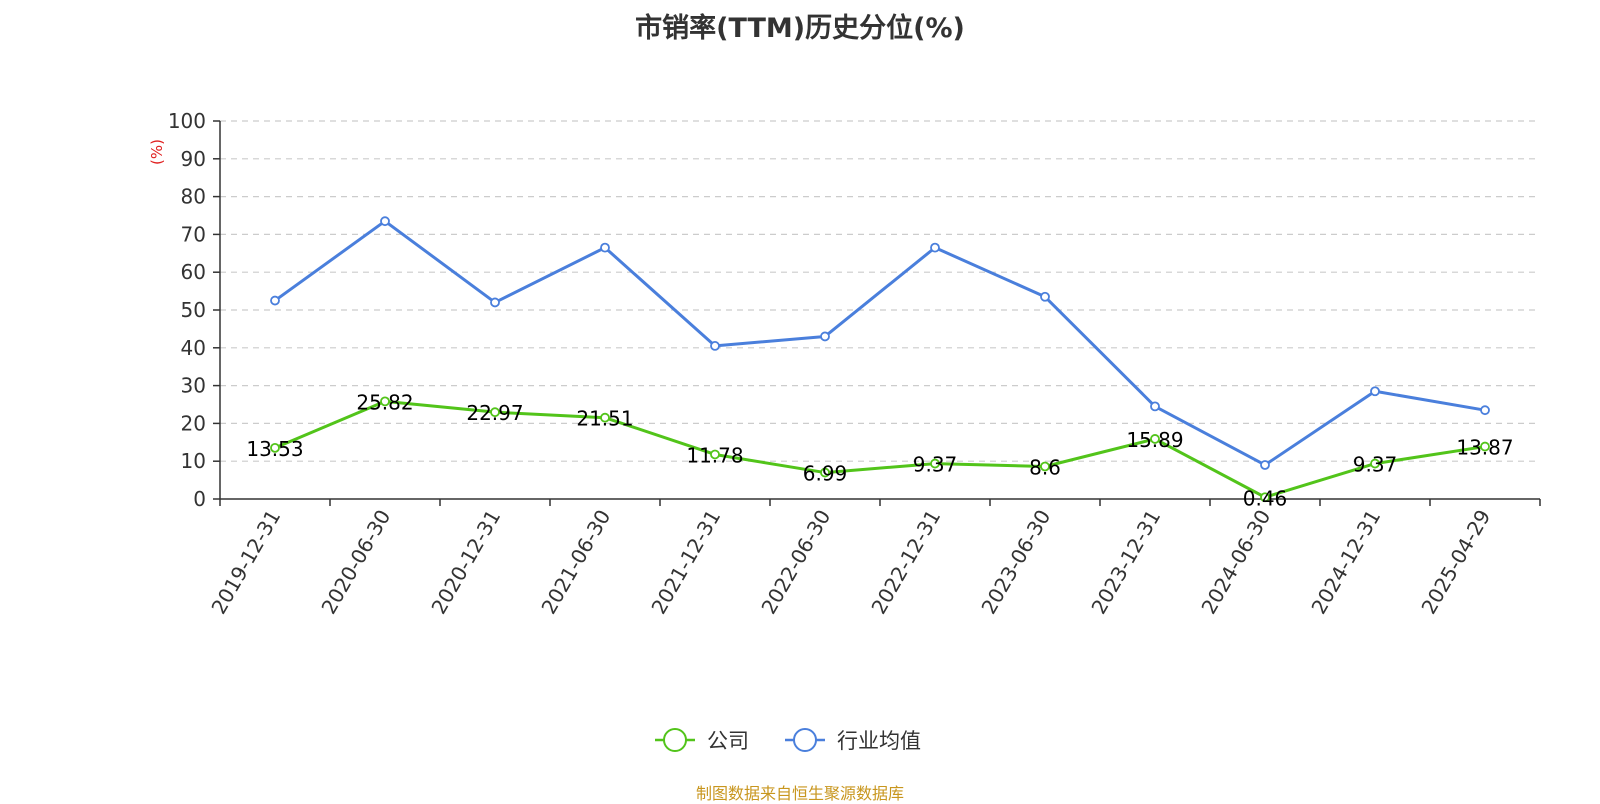  Describe the element at coordinates (193, 159) in the screenshot. I see `y-tick-label: 90` at that location.